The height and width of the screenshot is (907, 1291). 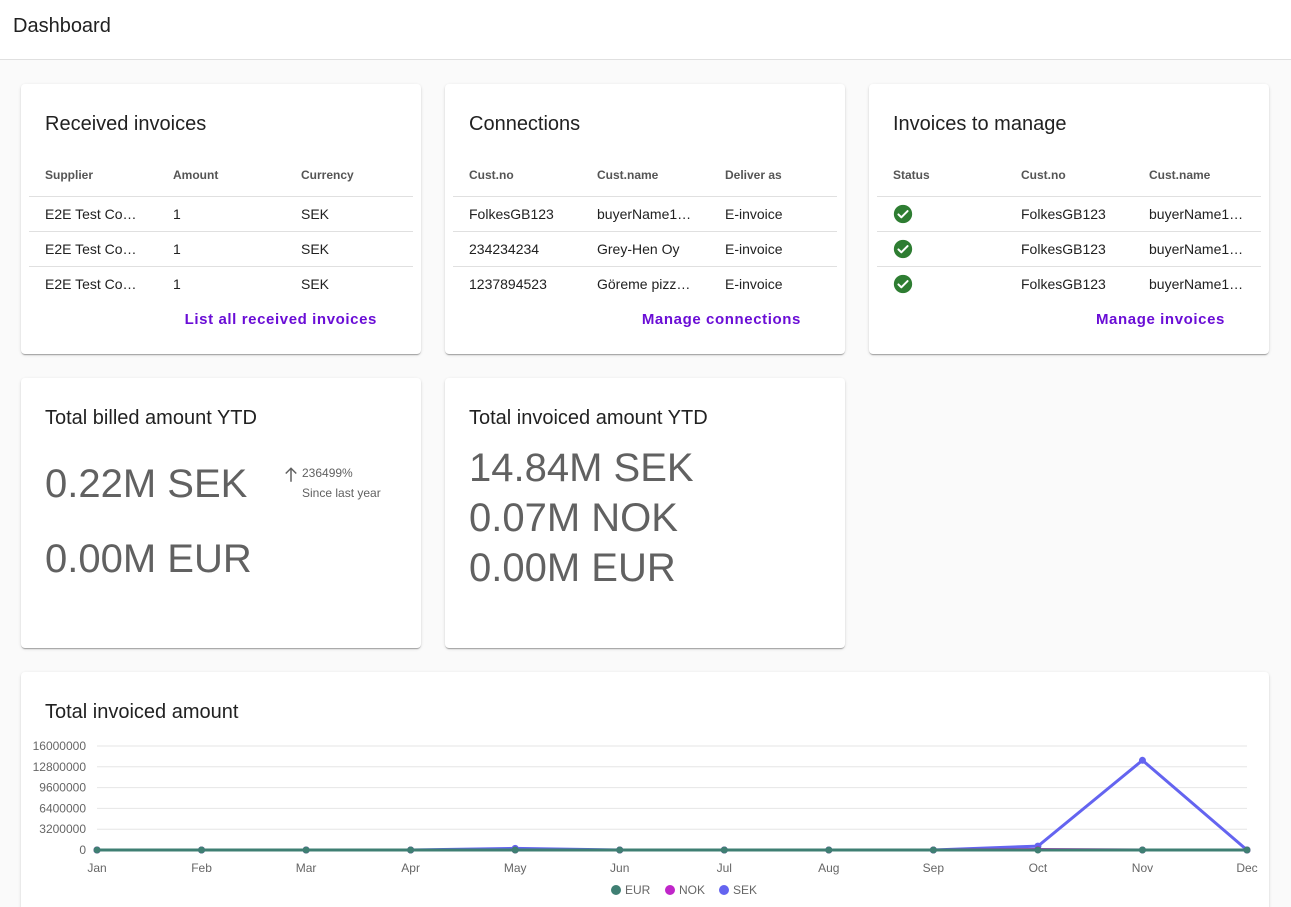 What do you see at coordinates (62, 788) in the screenshot?
I see `y-tick-label: 9600000` at bounding box center [62, 788].